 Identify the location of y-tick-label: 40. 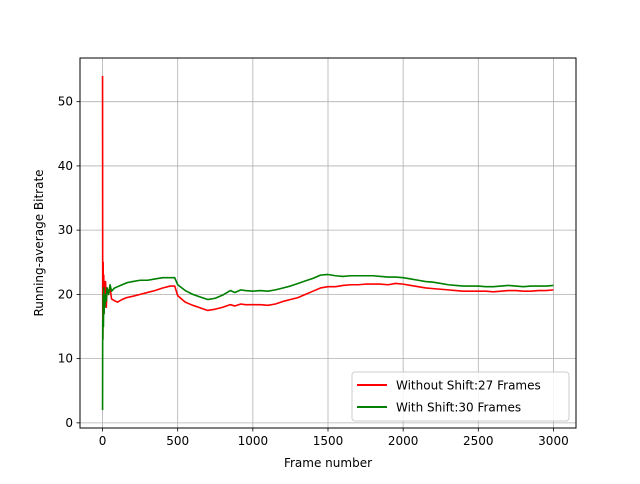
(65, 166).